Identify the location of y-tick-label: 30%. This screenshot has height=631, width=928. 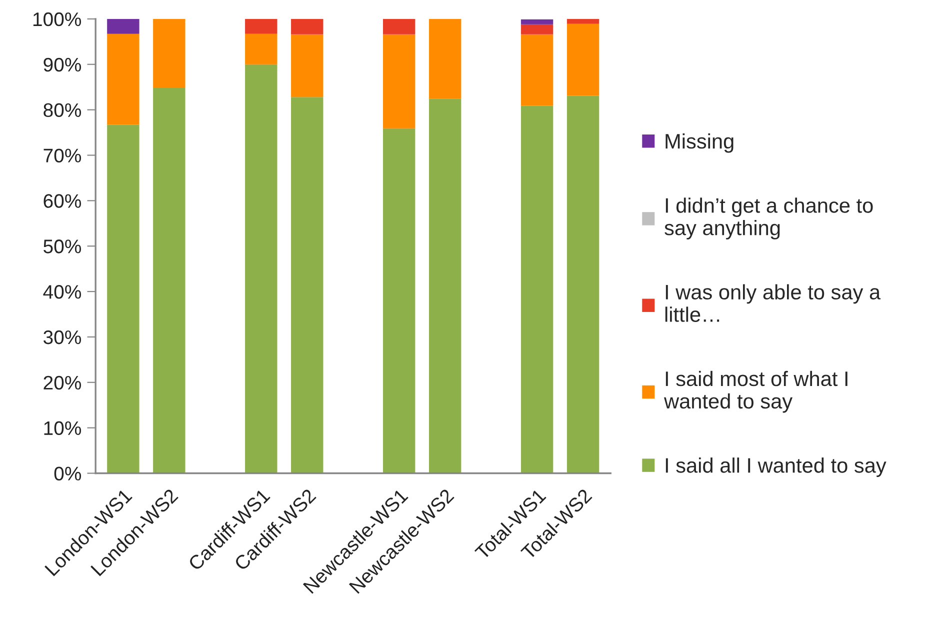
(63, 337).